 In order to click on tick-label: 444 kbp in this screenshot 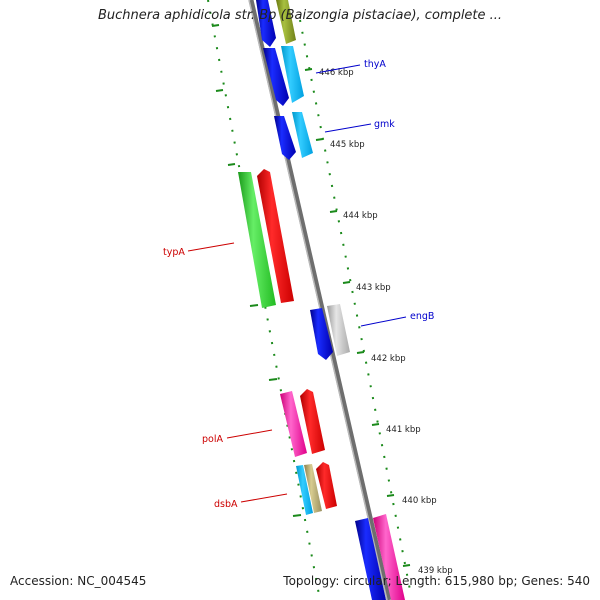, I will do `click(360, 216)`.